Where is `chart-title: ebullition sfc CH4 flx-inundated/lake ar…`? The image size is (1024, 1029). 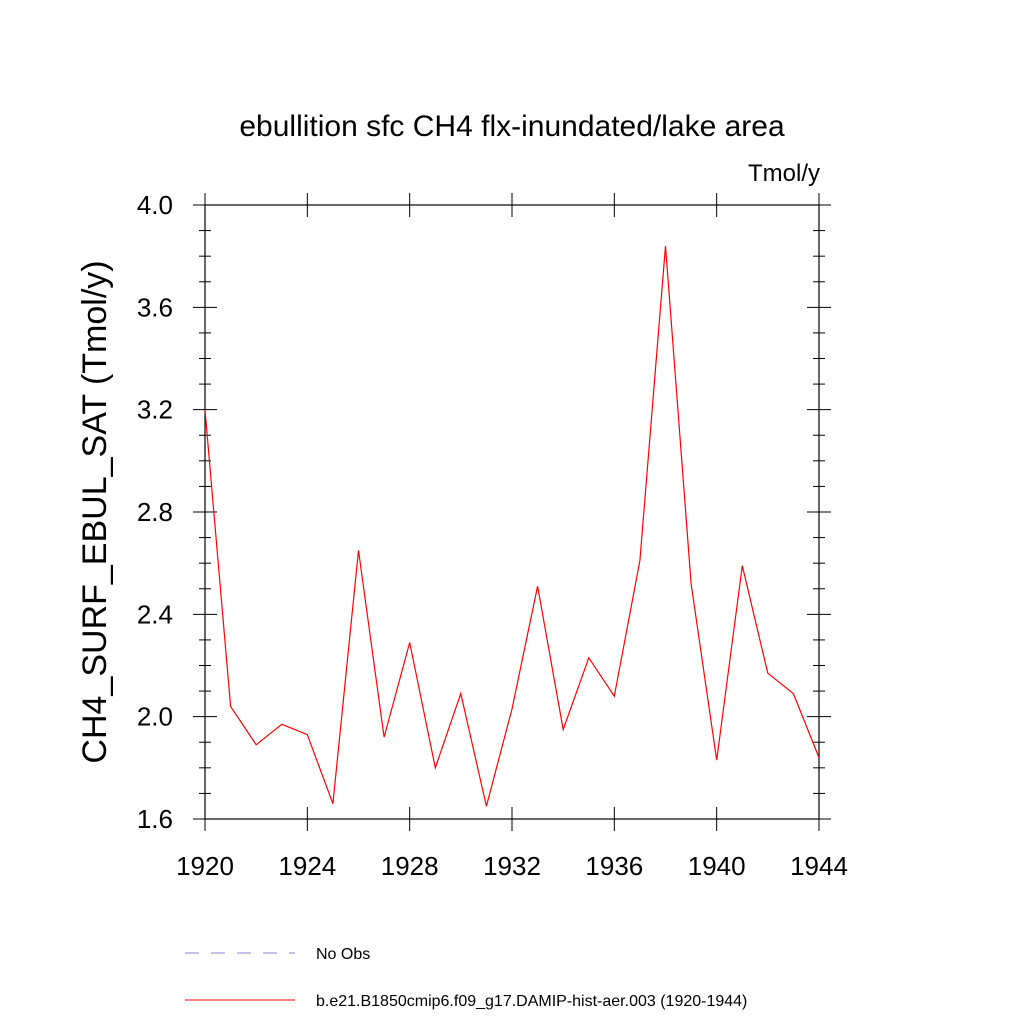 chart-title: ebullition sfc CH4 flx-inundated/lake ar… is located at coordinates (512, 126).